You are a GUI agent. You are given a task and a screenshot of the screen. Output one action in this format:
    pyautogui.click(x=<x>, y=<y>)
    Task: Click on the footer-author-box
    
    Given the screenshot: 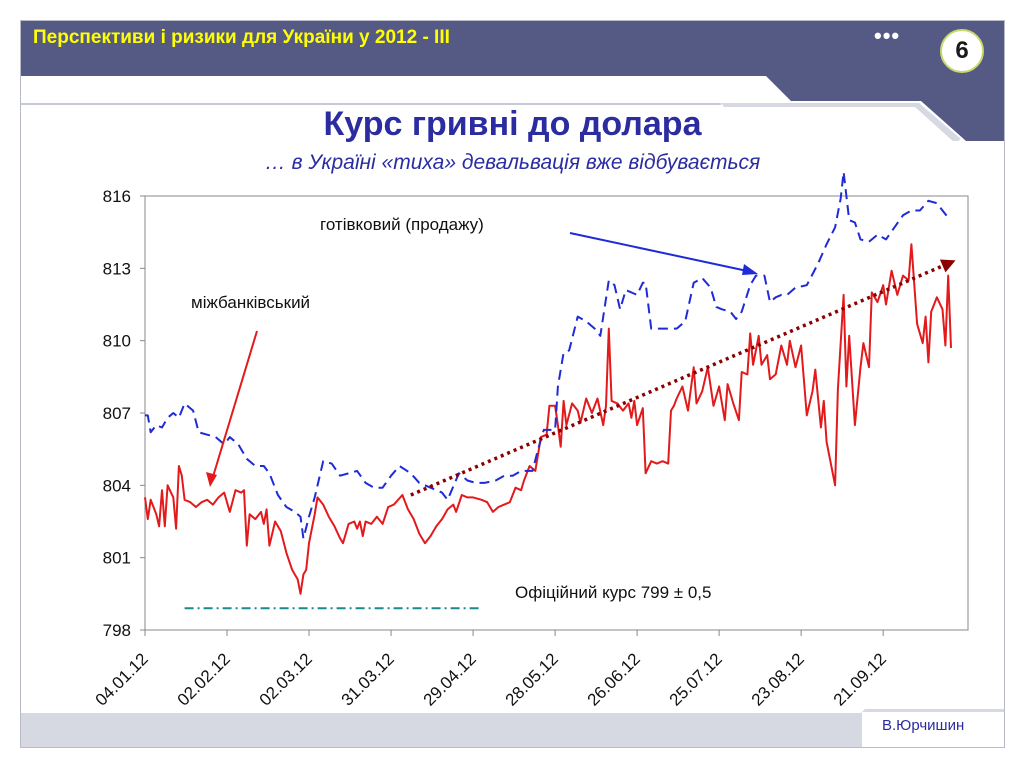 What is the action you would take?
    pyautogui.click(x=933, y=729)
    